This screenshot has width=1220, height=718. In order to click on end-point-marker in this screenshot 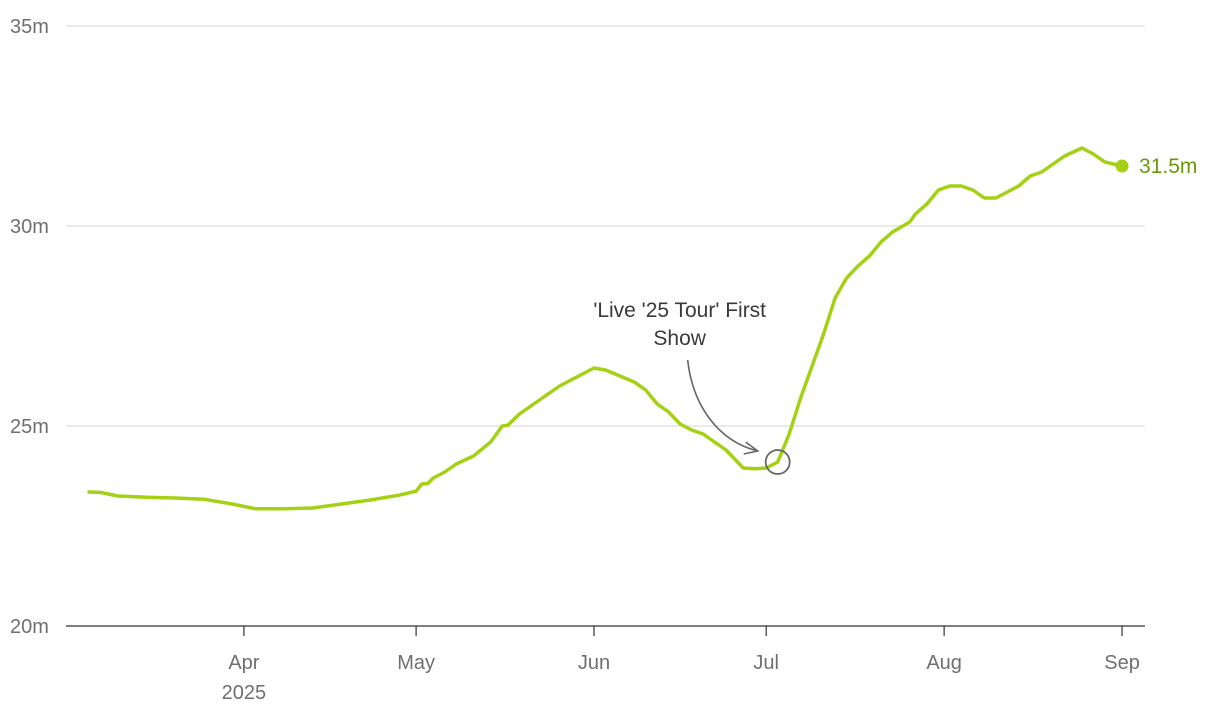, I will do `click(1122, 166)`.